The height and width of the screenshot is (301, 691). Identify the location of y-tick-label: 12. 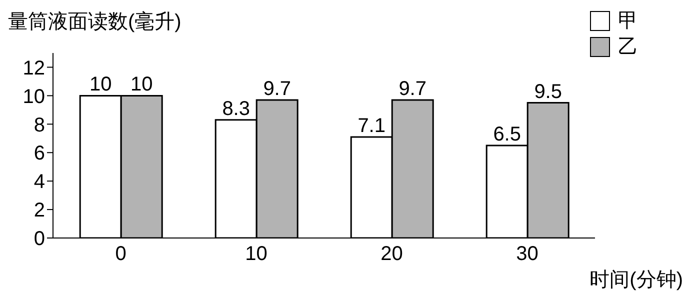
(33, 68).